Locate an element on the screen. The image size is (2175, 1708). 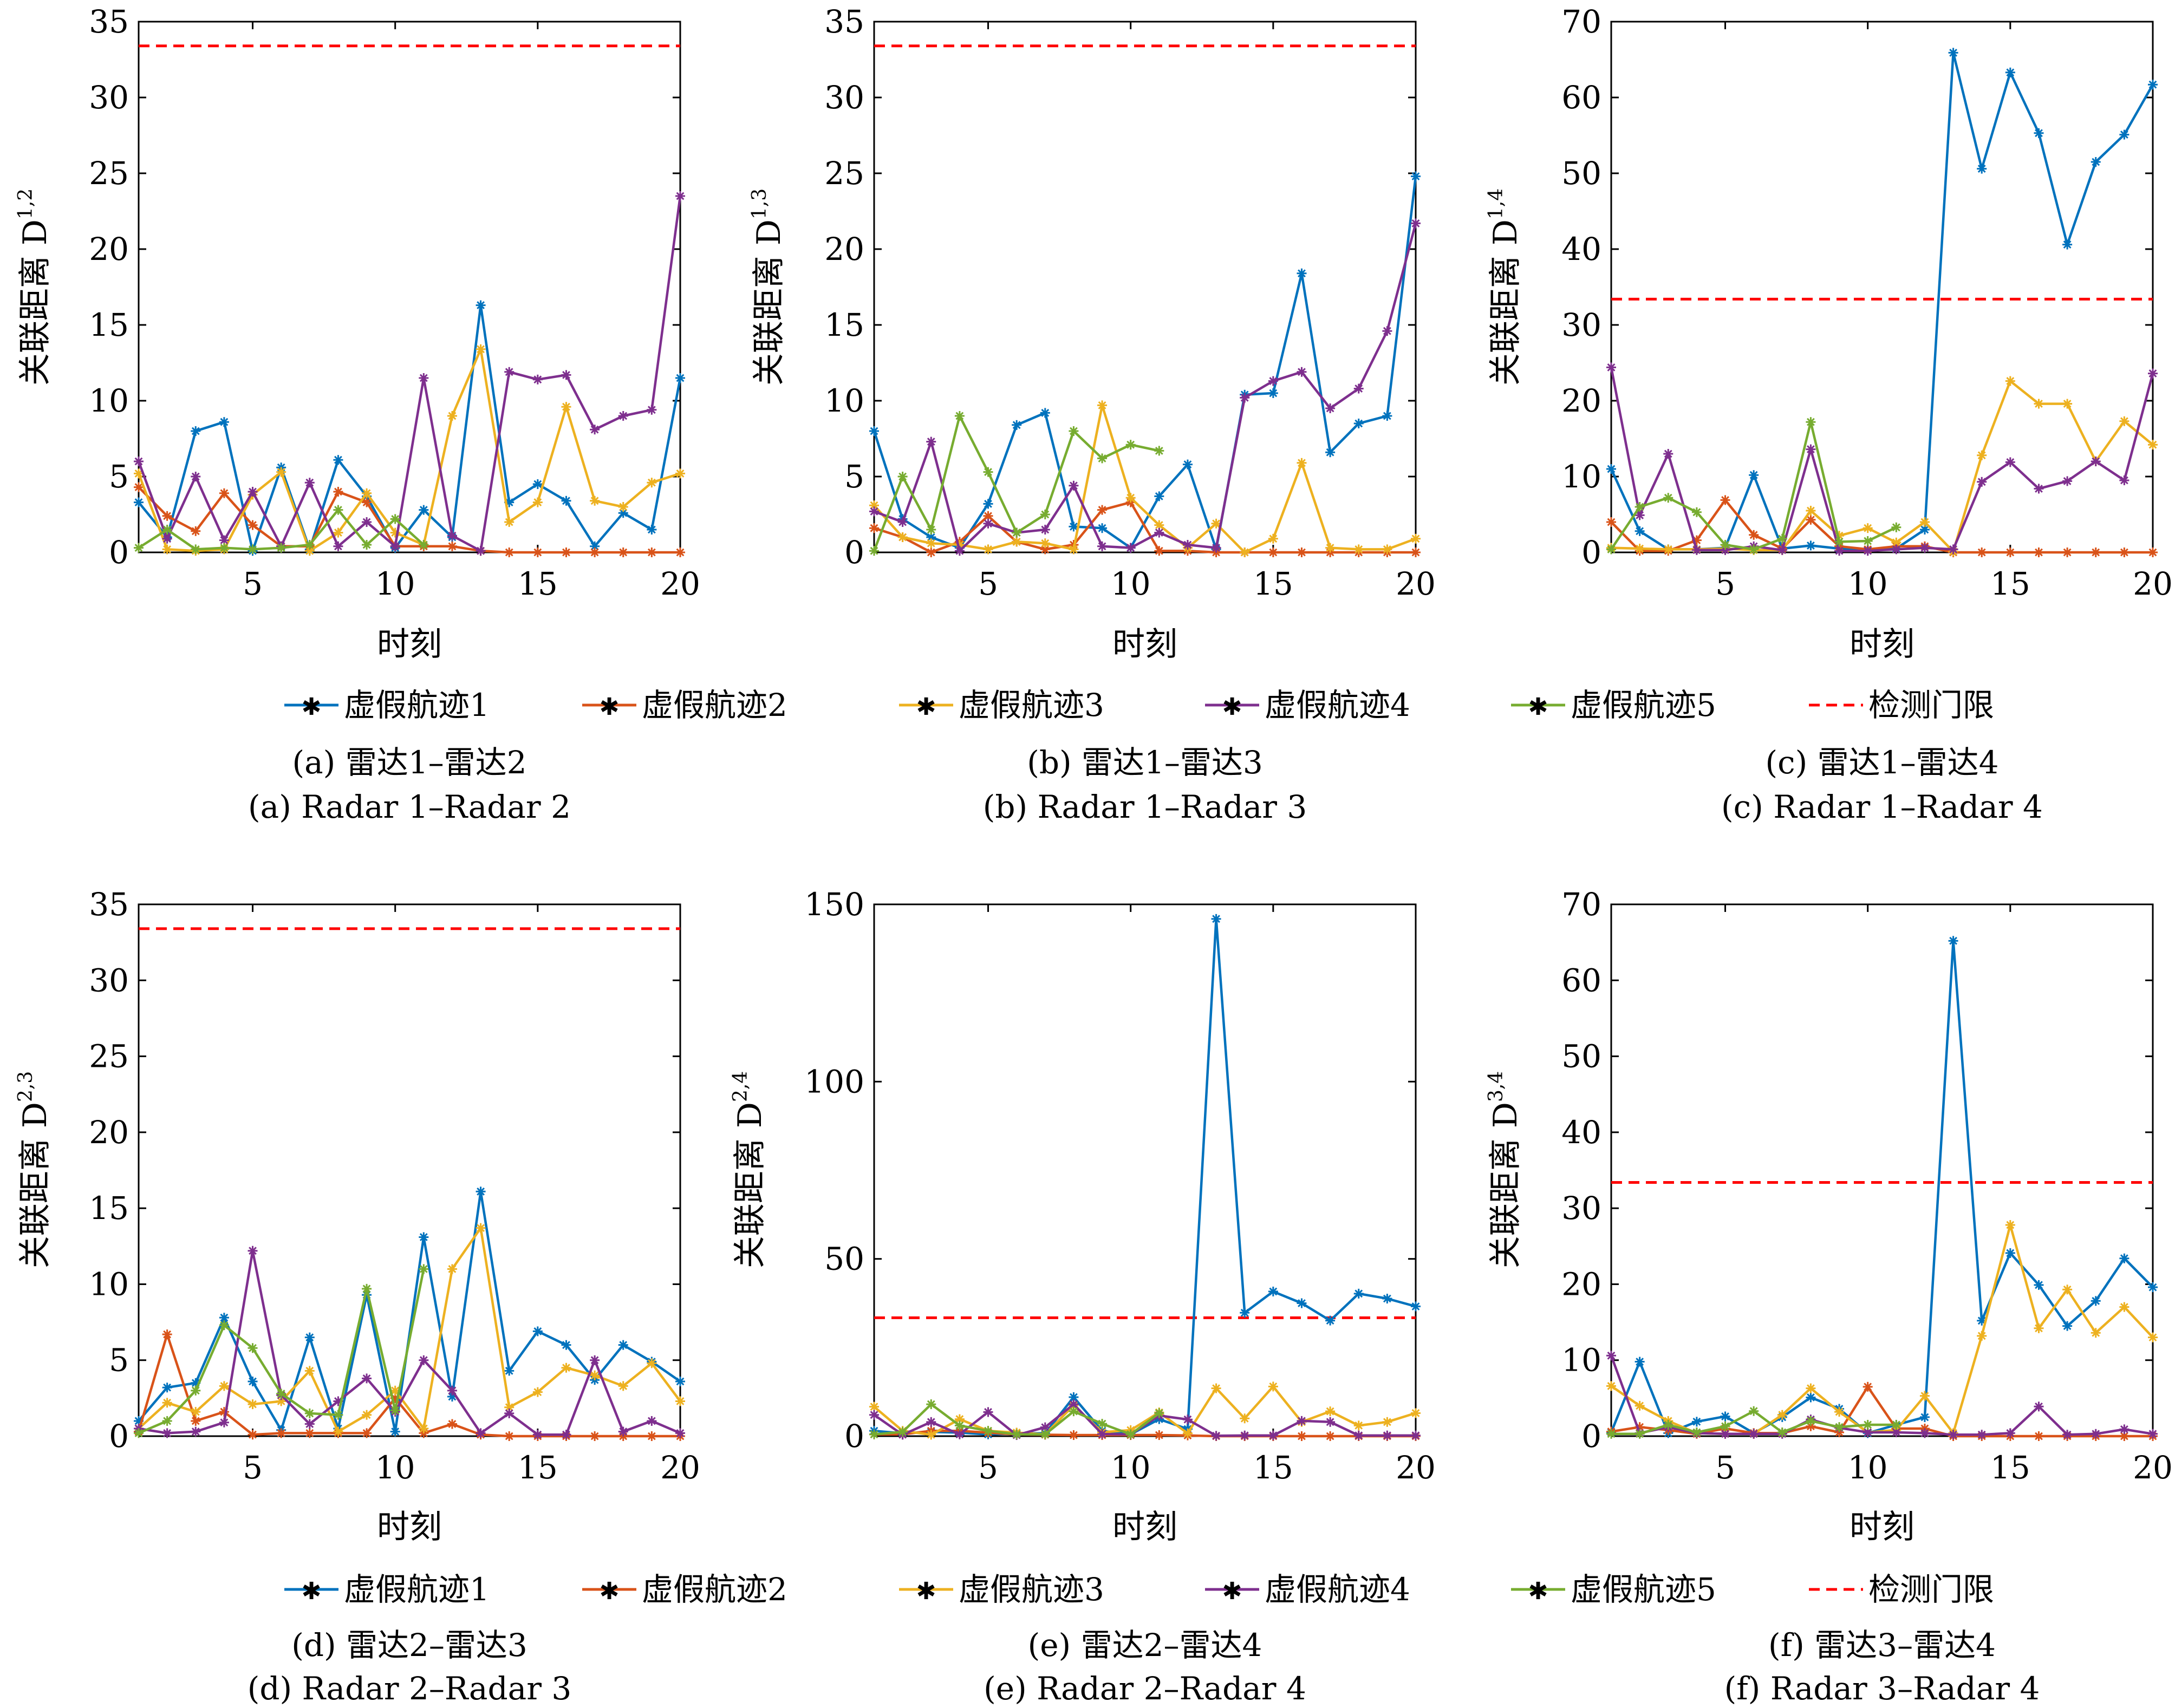
y-tick-label: 5 is located at coordinates (119, 476).